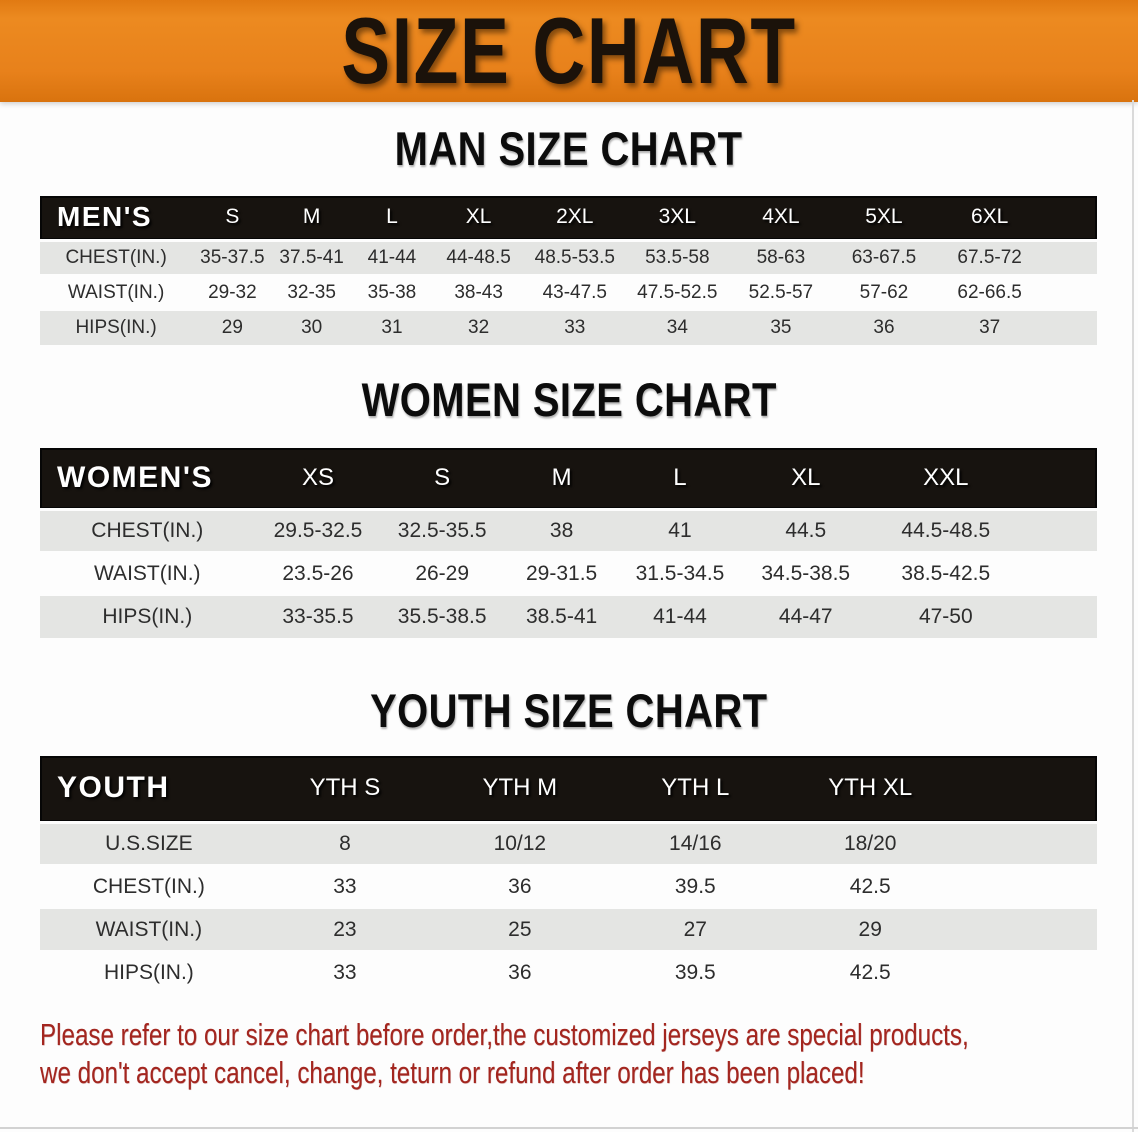  Describe the element at coordinates (232, 257) in the screenshot. I see `size-value-cell: 35-37.5` at that location.